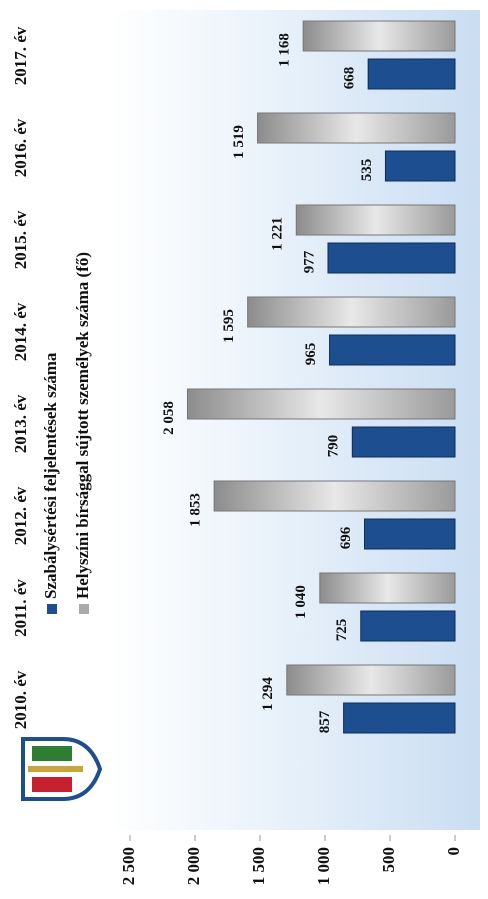 This screenshot has width=488, height=899. Describe the element at coordinates (258, 866) in the screenshot. I see `y-tick-label: 1 500` at that location.